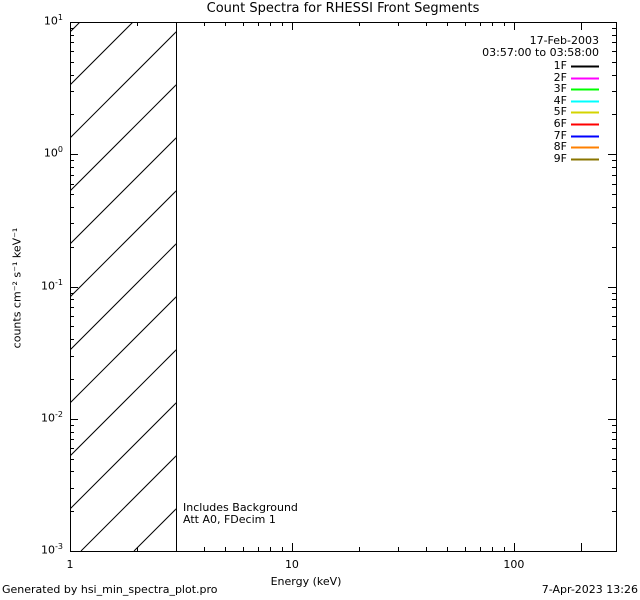  What do you see at coordinates (560, 88) in the screenshot?
I see `legend-entry-label: 3F` at bounding box center [560, 88].